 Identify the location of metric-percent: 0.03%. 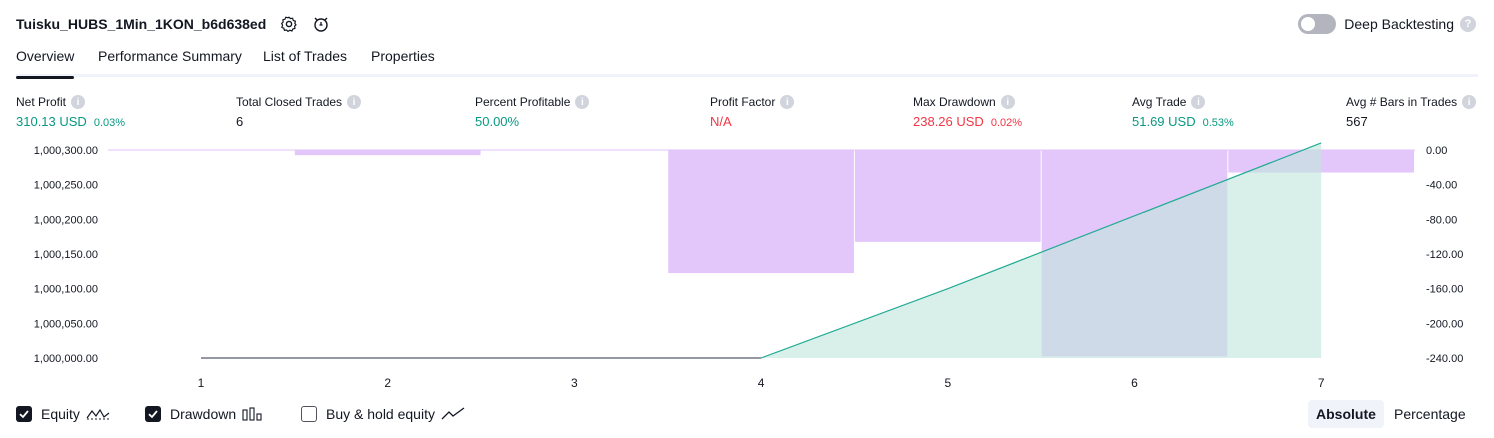
(109, 123).